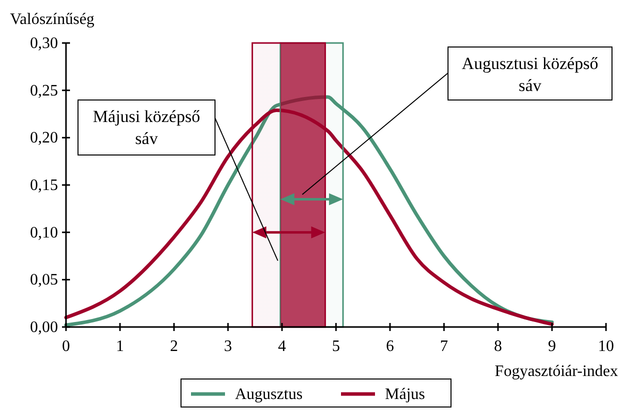 The height and width of the screenshot is (410, 630). What do you see at coordinates (120, 346) in the screenshot?
I see `x-tick-label: 1` at bounding box center [120, 346].